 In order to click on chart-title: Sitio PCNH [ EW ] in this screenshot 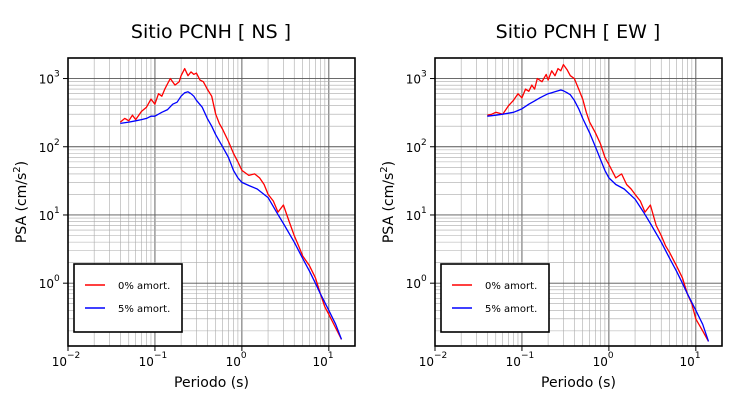, I will do `click(578, 32)`.